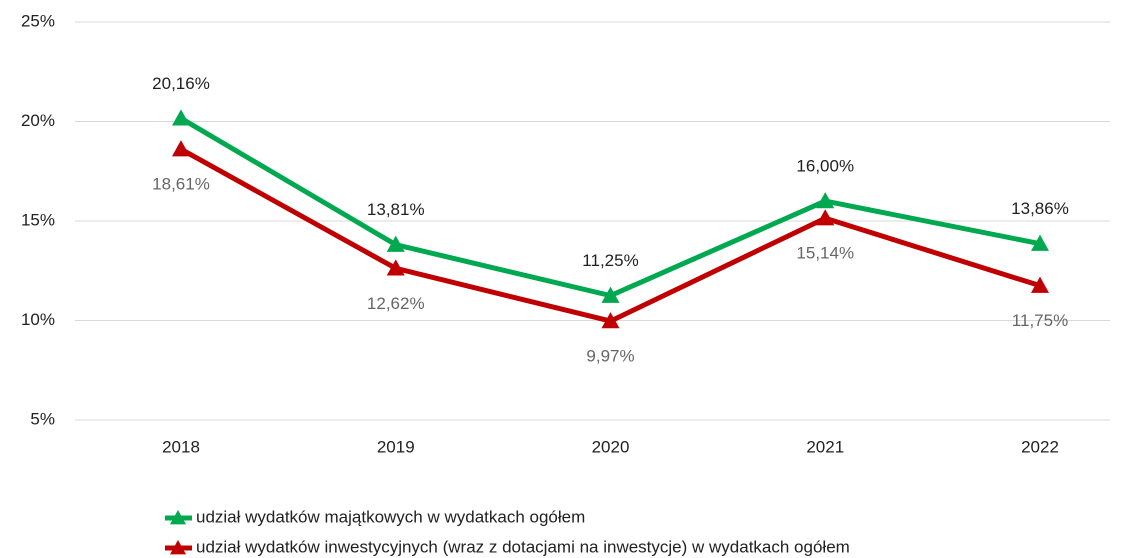 This screenshot has width=1126, height=558. What do you see at coordinates (825, 253) in the screenshot?
I see `data-label: 15,14%` at bounding box center [825, 253].